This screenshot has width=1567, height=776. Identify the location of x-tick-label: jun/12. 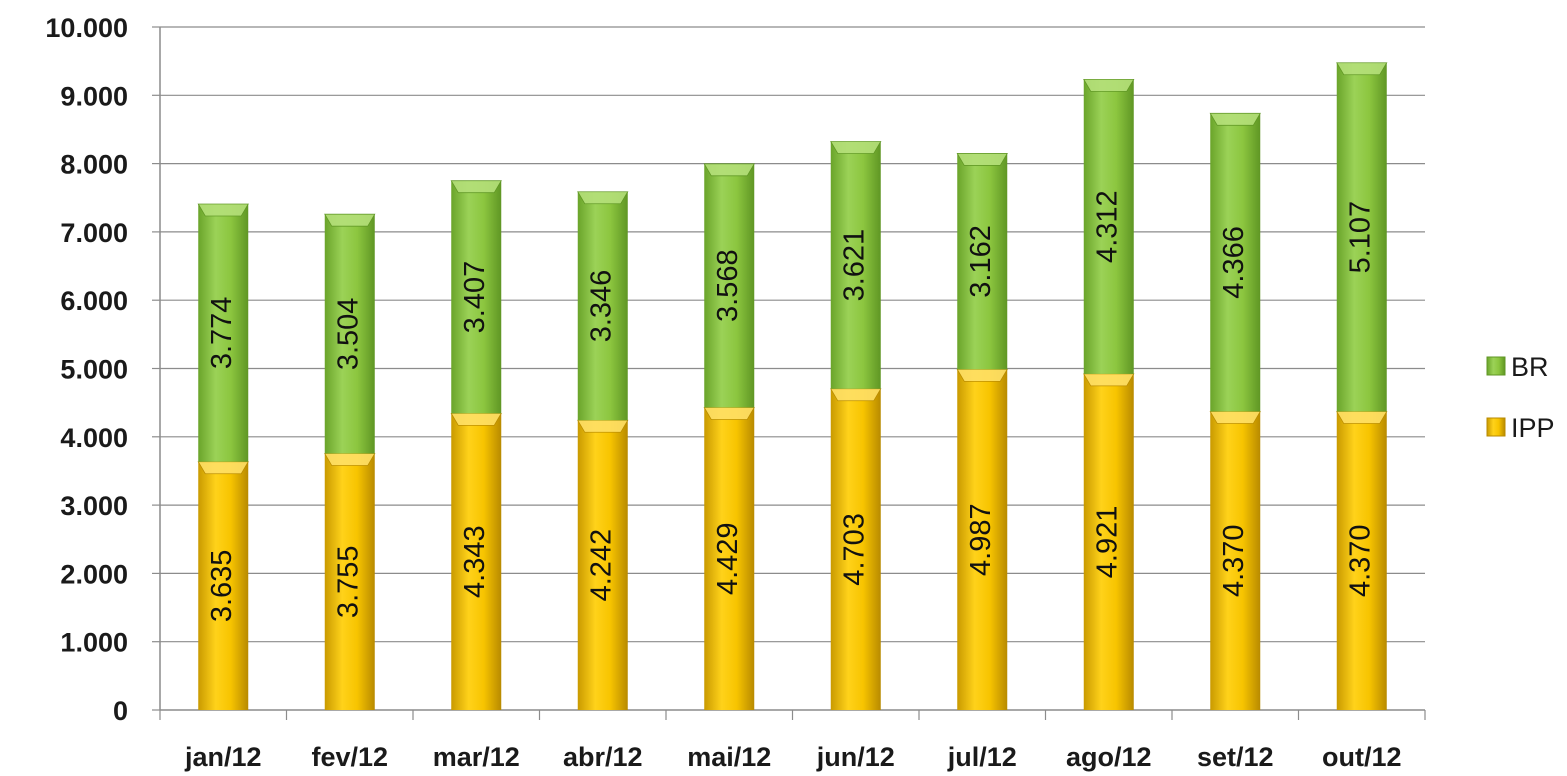
(855, 757).